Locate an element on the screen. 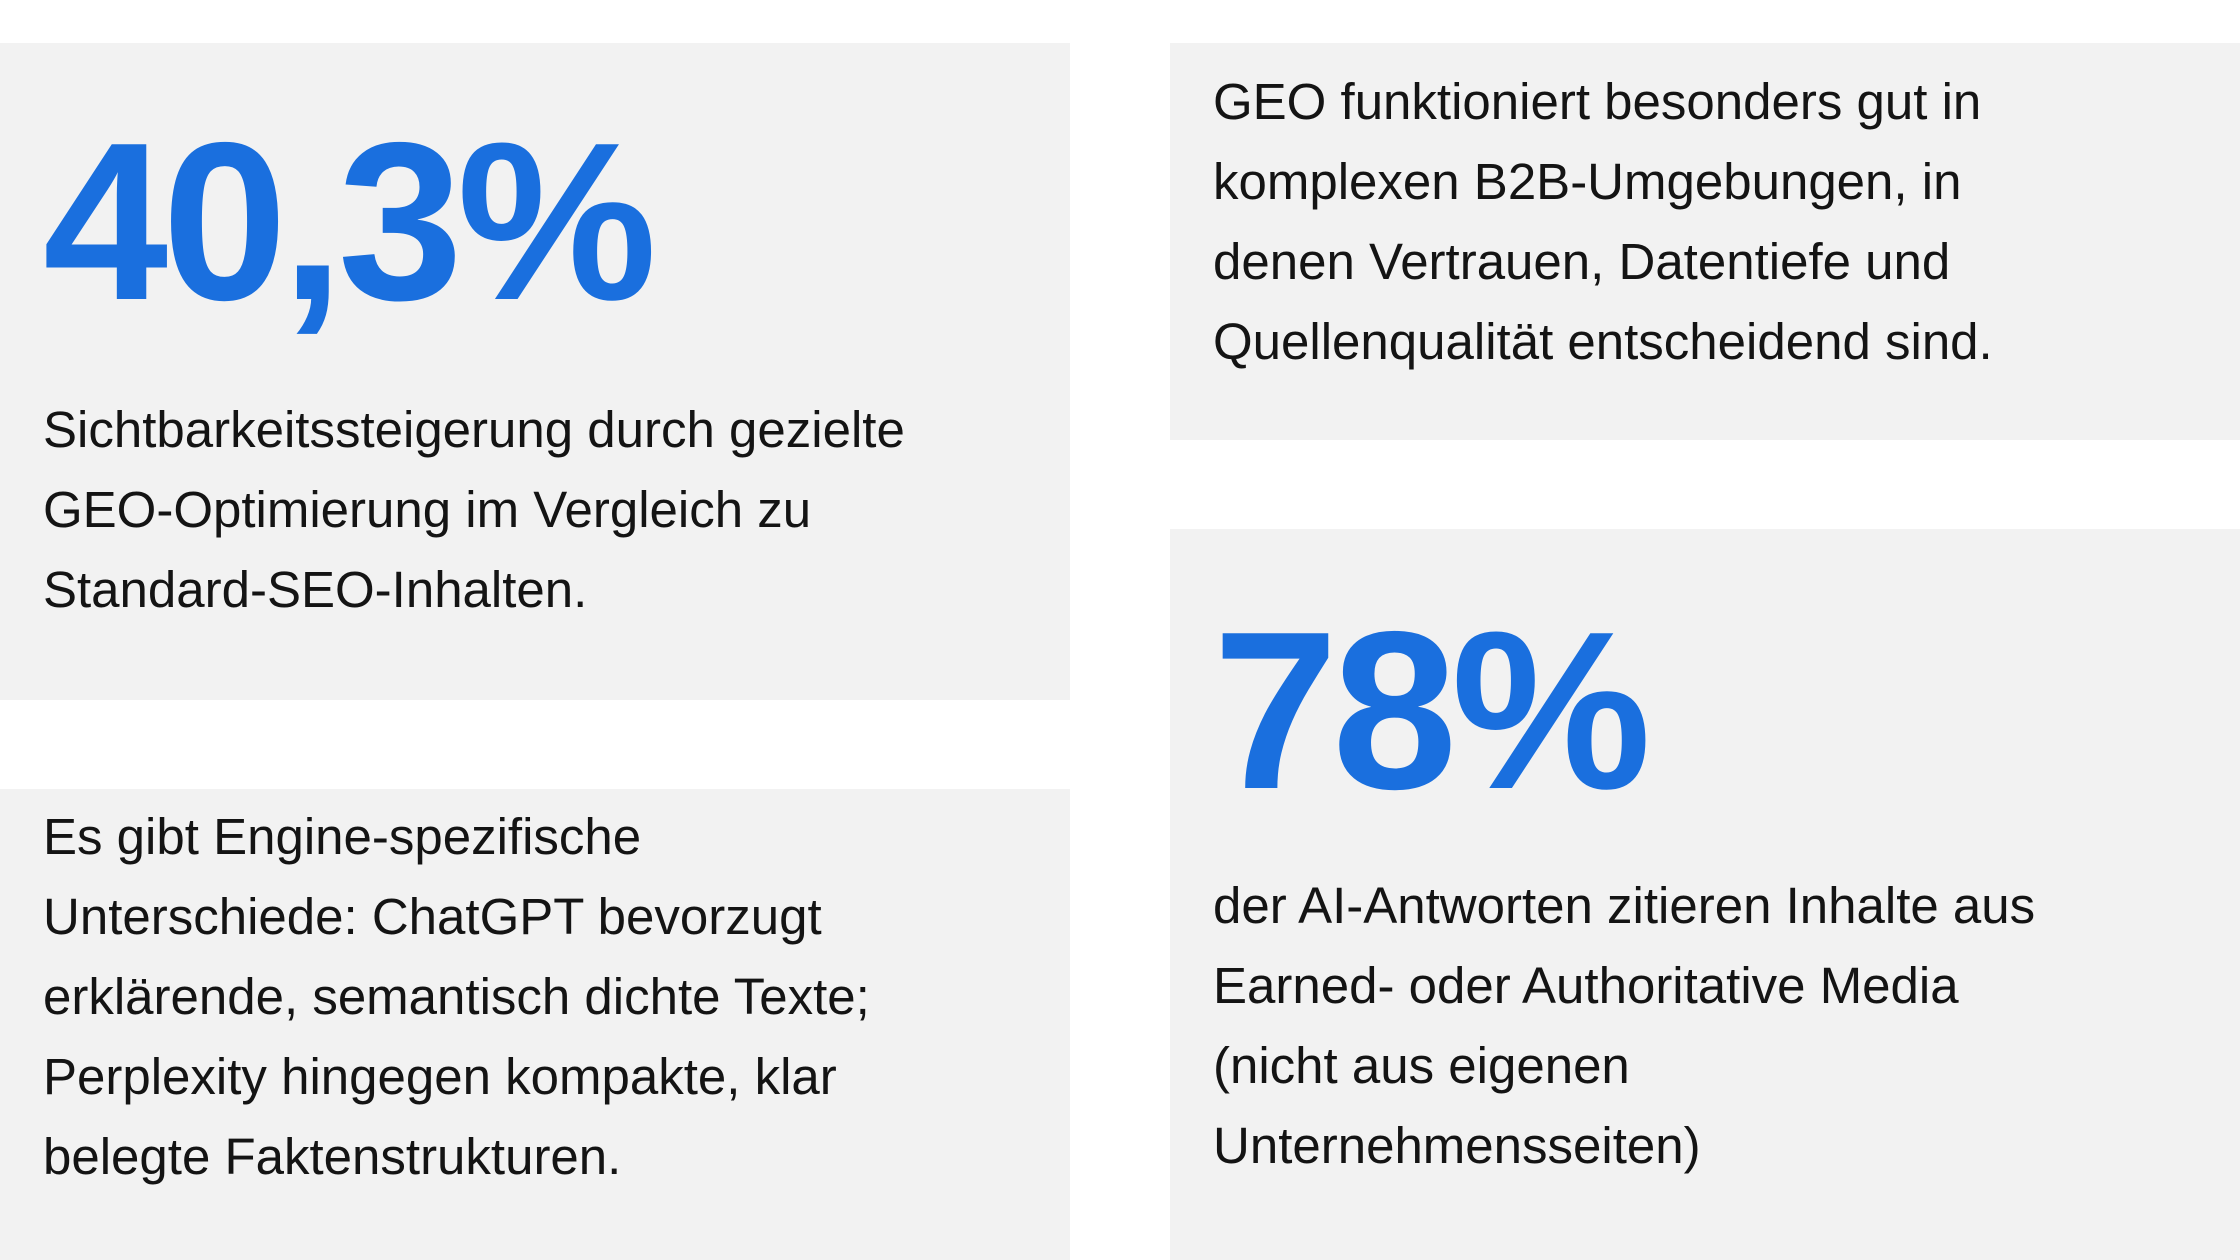 This screenshot has height=1260, width=2240. text-line: erklärende, semantisch dichte Texte; is located at coordinates (456, 996).